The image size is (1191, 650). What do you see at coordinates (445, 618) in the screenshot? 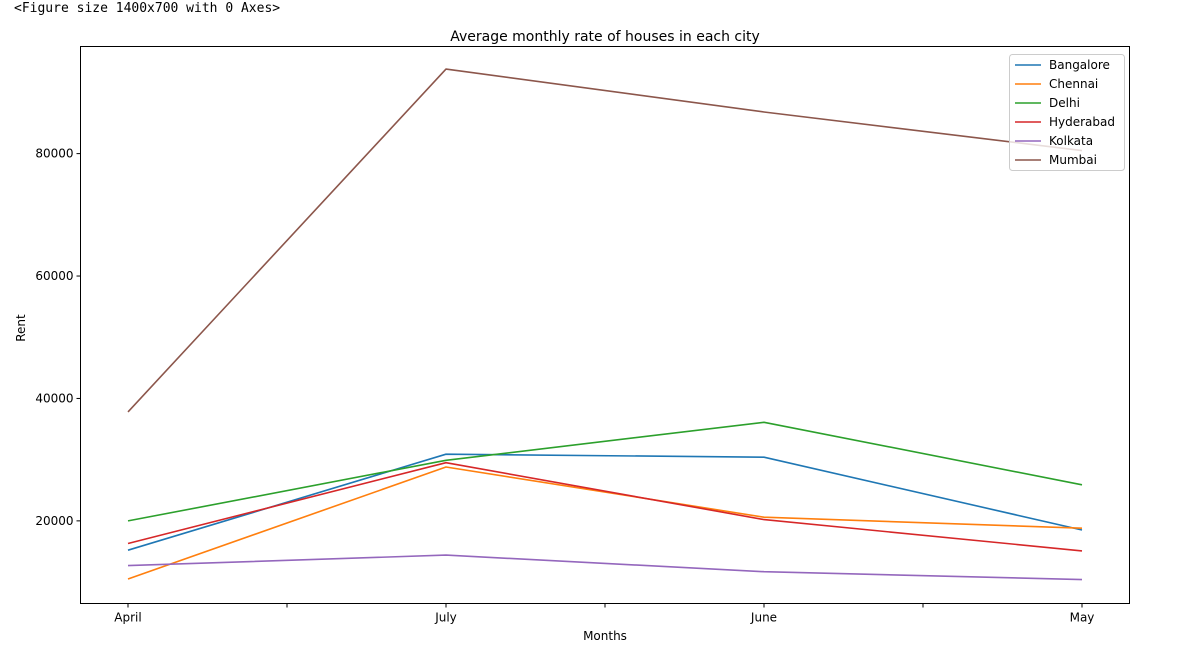
I see `x-tick-label: July` at bounding box center [445, 618].